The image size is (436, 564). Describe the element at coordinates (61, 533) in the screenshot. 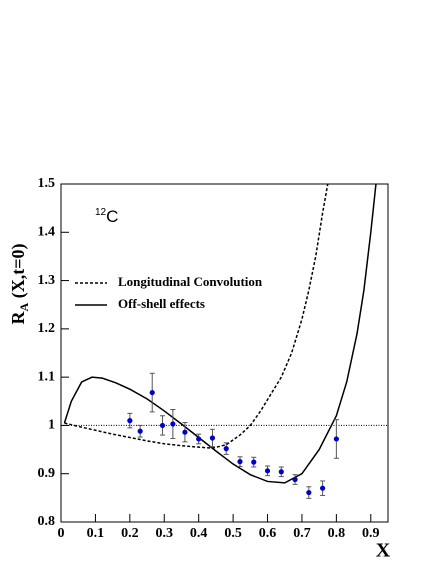

I see `x-tick-label: 0` at that location.